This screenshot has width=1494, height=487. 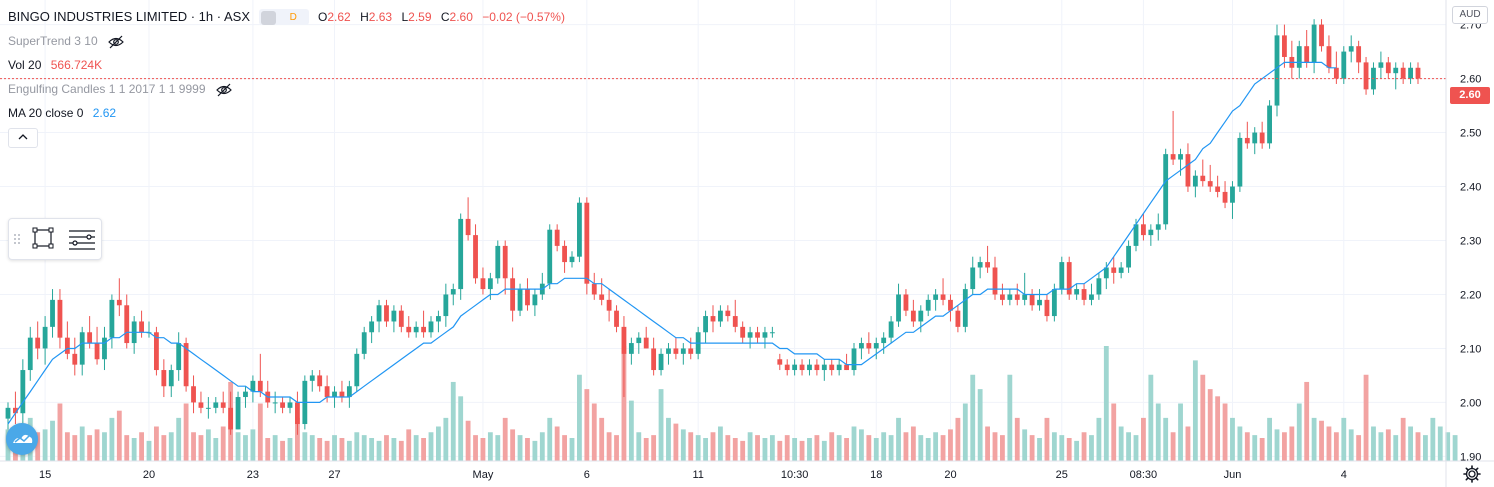 I want to click on badge-a, so click(x=269, y=17).